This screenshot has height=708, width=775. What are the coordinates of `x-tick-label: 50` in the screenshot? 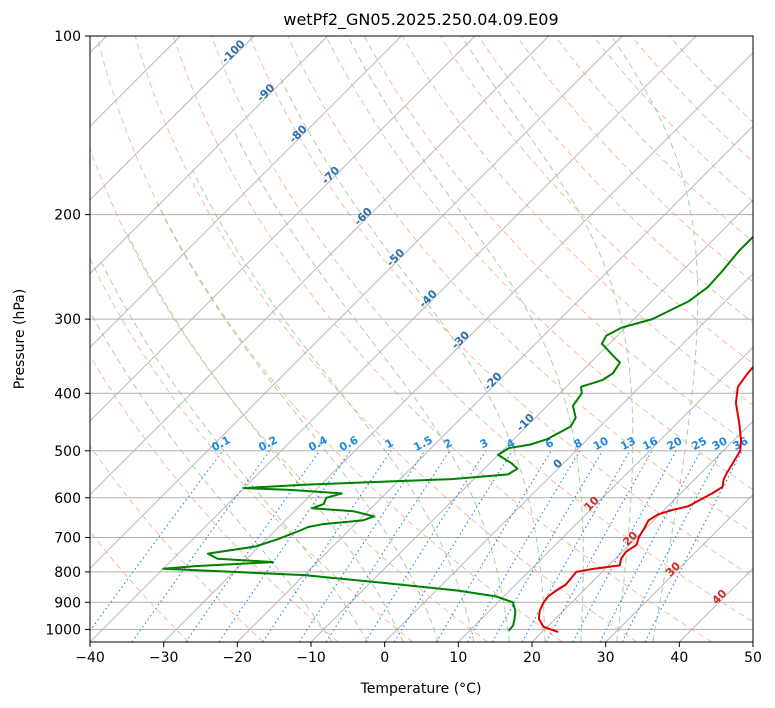 It's located at (753, 658).